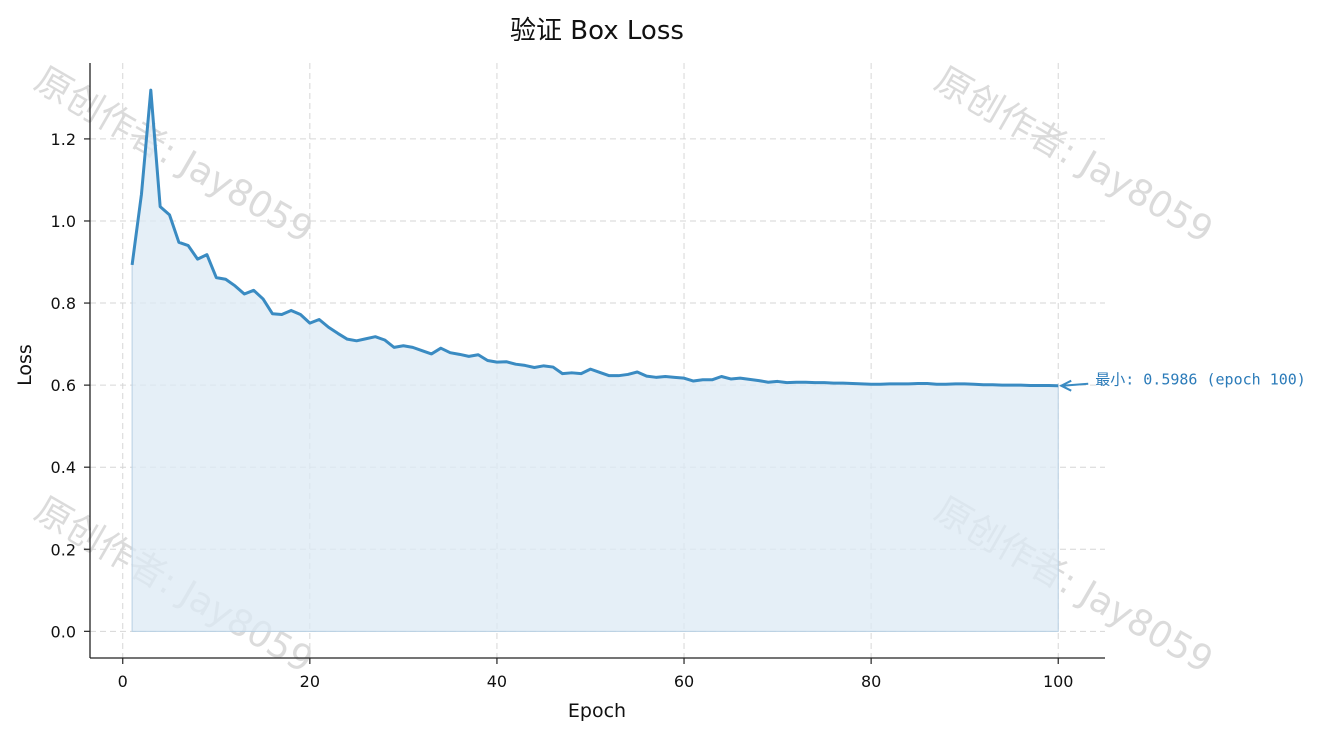 The height and width of the screenshot is (735, 1335). I want to click on x-axis-label: Epoch, so click(597, 711).